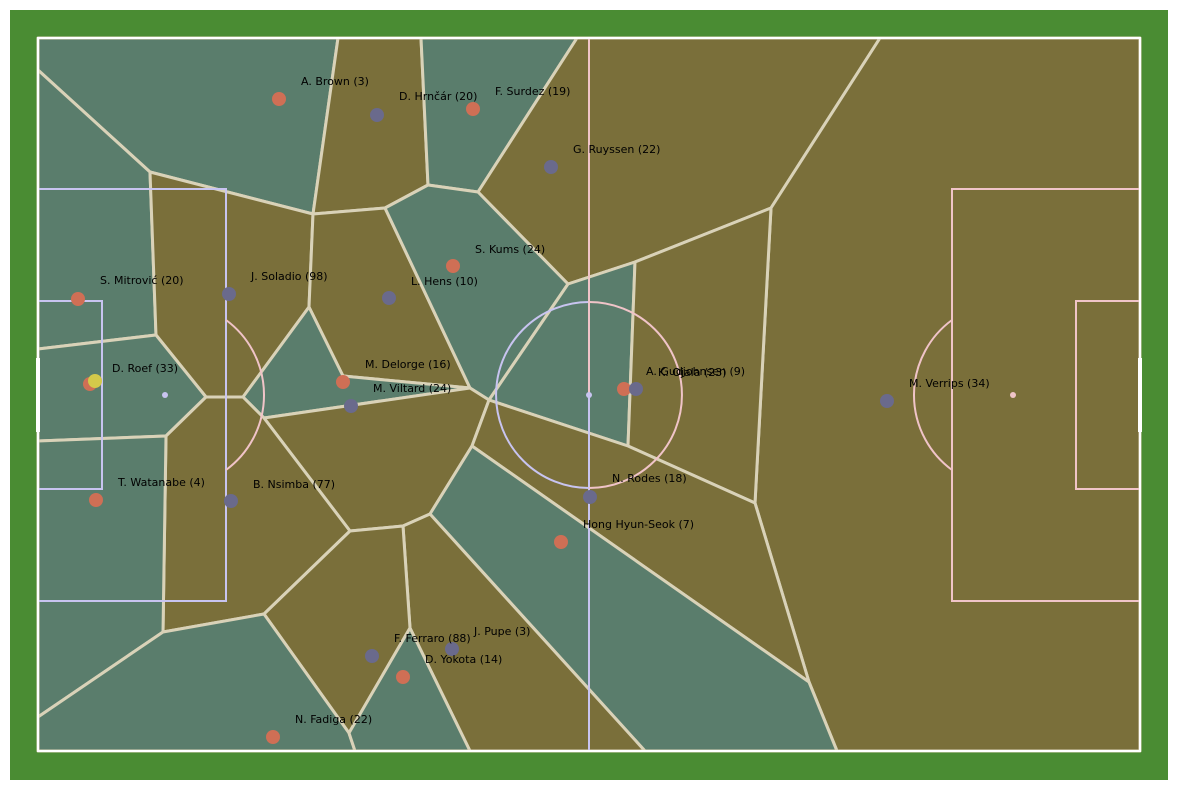 Image resolution: width=1177 pixels, height=790 pixels. What do you see at coordinates (142, 280) in the screenshot?
I see `player-label: S. Mitrović (20)` at bounding box center [142, 280].